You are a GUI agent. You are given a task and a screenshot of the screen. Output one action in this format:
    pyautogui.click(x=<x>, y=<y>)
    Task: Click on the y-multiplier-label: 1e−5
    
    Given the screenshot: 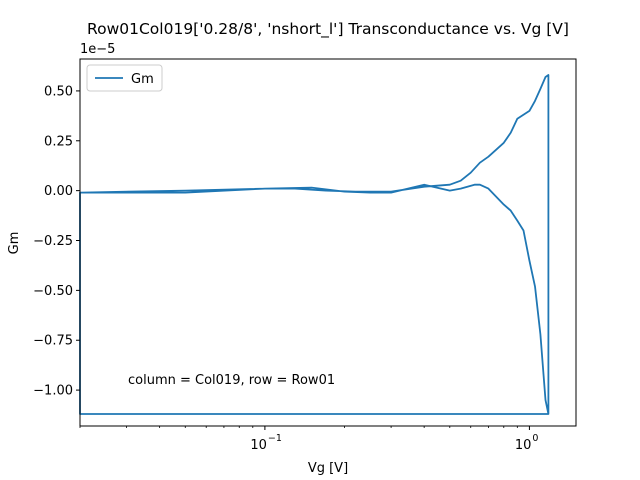 What is the action you would take?
    pyautogui.click(x=97, y=49)
    